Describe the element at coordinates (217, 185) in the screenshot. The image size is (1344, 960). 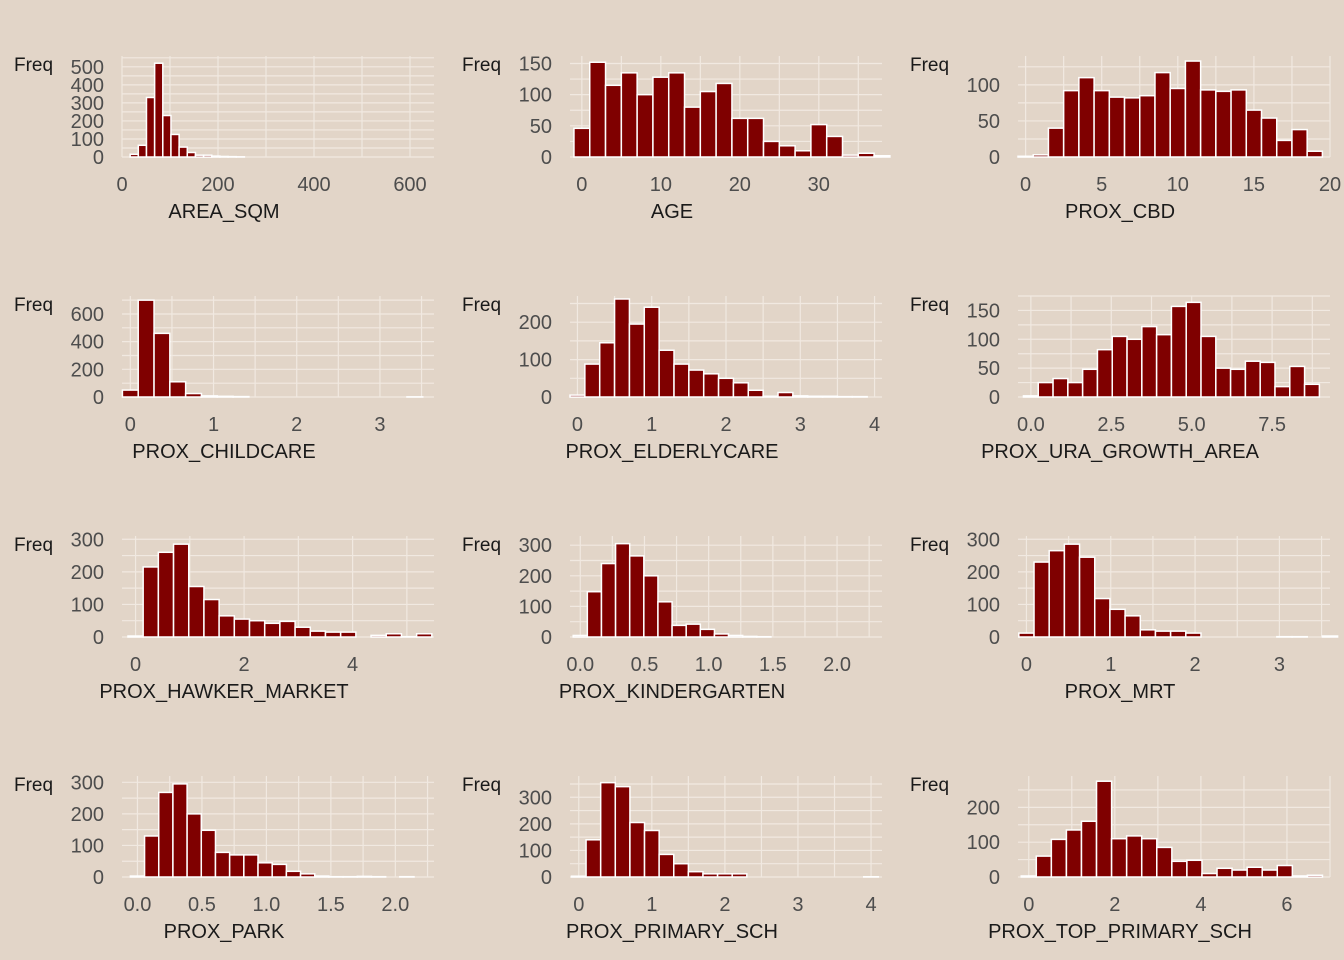
I see `x-tick-label: 200` at that location.